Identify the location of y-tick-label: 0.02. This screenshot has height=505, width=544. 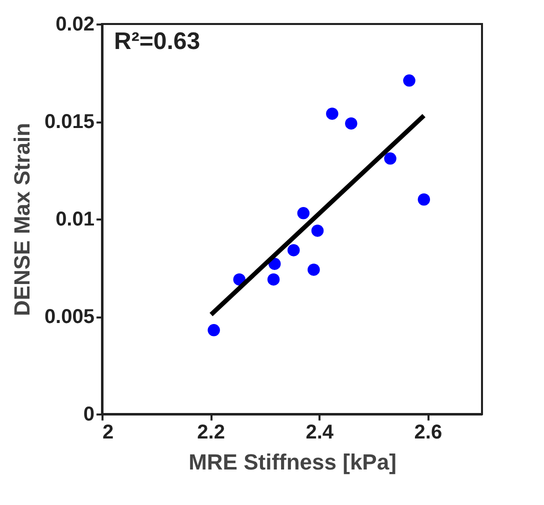
(75, 25).